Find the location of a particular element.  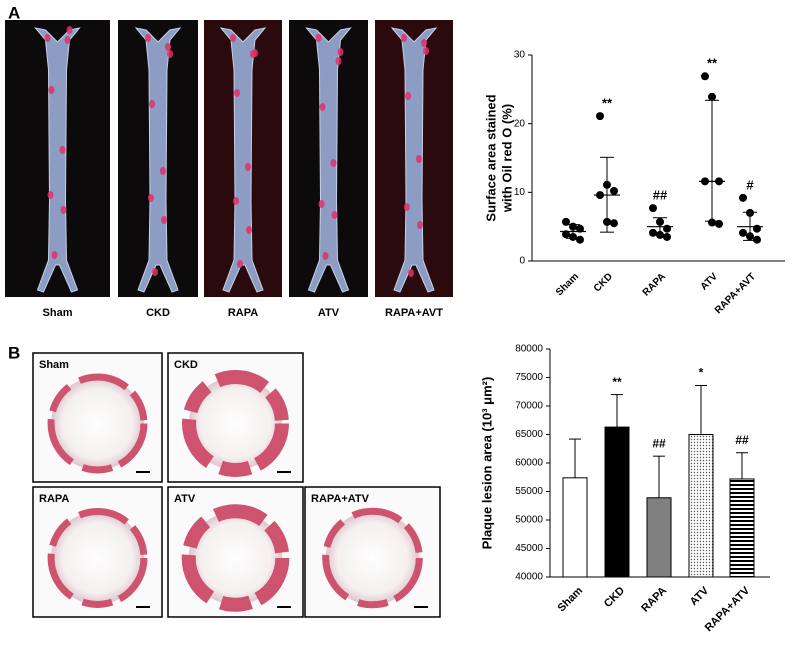

image-label: RAPA+AVT is located at coordinates (414, 313).